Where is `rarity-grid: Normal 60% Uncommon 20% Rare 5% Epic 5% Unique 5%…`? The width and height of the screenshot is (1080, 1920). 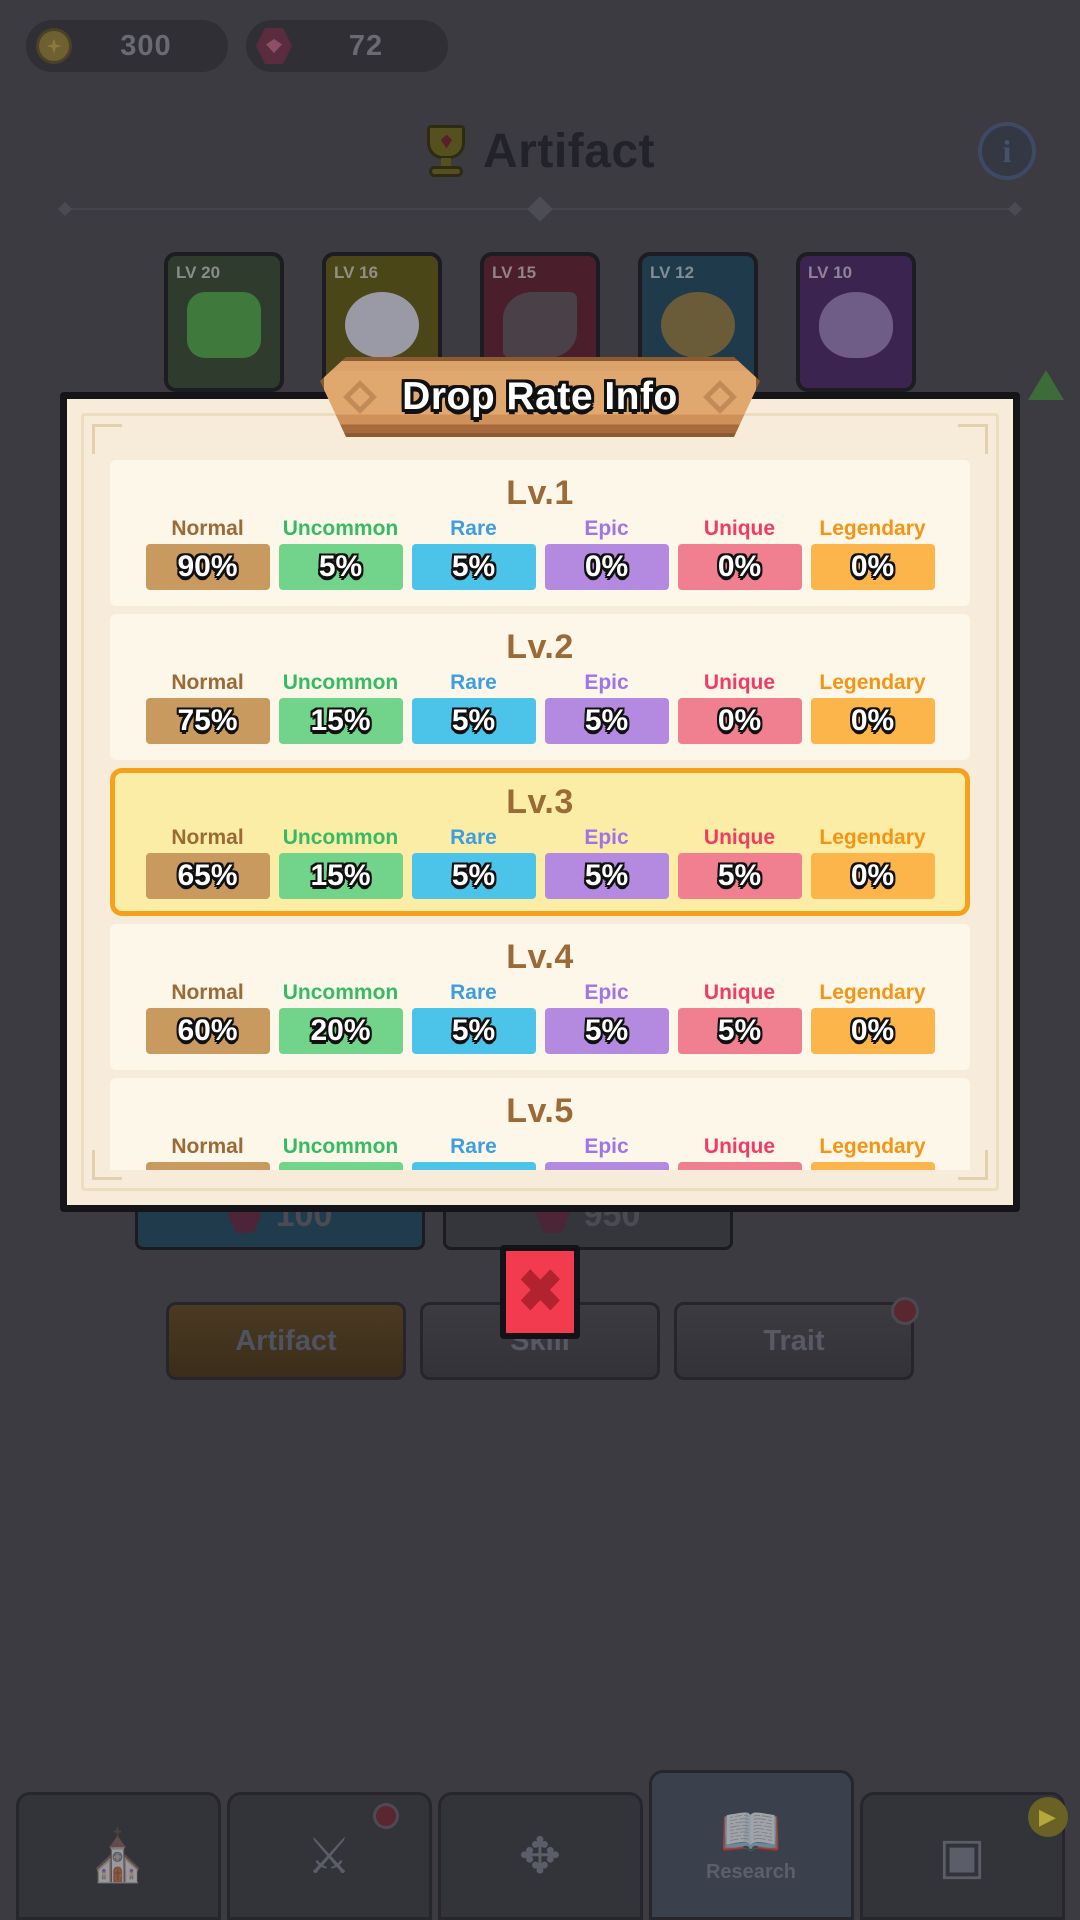
rarity-grid: Normal 60% Uncommon 20% Rare 5% Epic 5% Unique 5%… is located at coordinates (540, 1017).